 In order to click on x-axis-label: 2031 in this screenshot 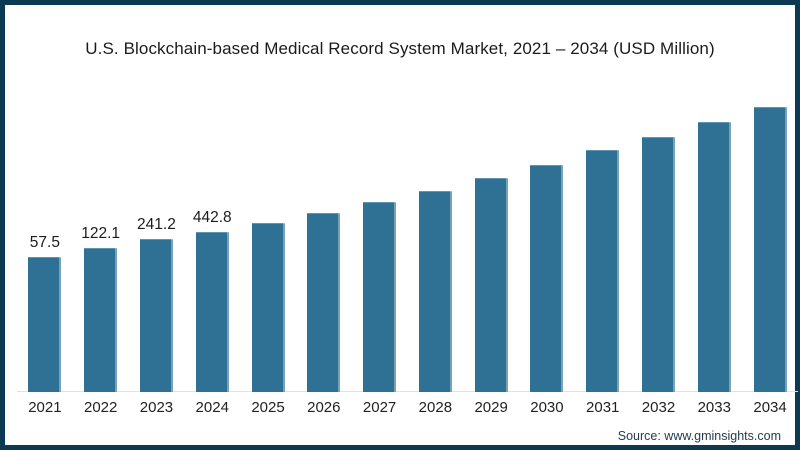, I will do `click(603, 407)`.